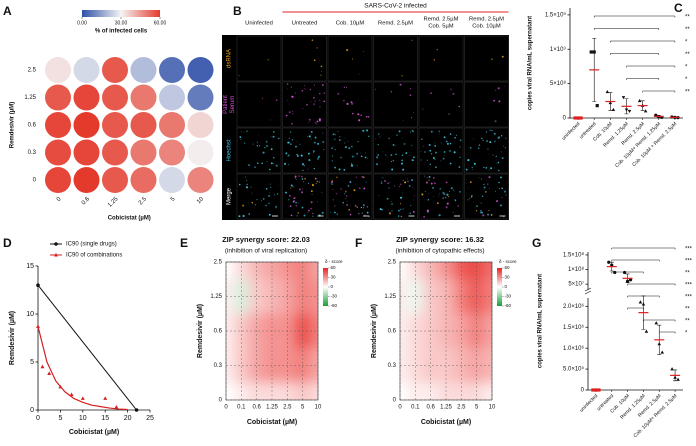 The width and height of the screenshot is (696, 446). What do you see at coordinates (266, 251) in the screenshot?
I see `chart-subtitle: (inhibition of viral replication)` at bounding box center [266, 251].